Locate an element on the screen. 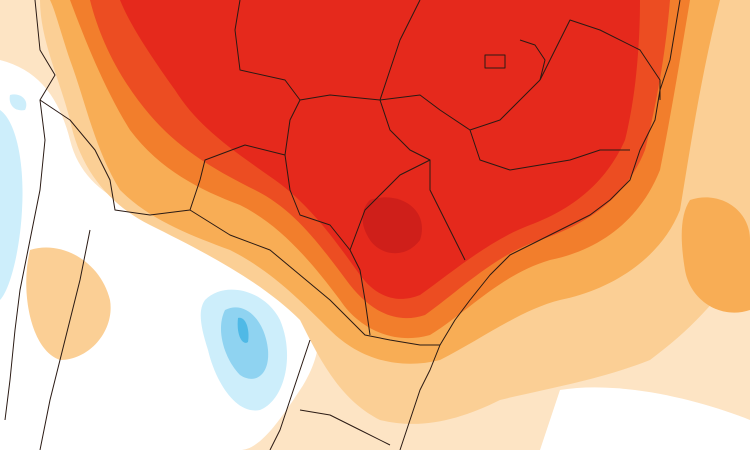 The height and width of the screenshot is (450, 750). neutral-zone is located at coordinates (645, 418).